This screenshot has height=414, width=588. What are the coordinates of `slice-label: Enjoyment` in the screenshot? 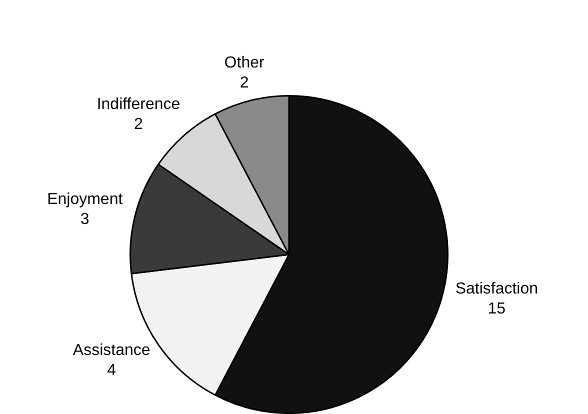 It's located at (85, 199).